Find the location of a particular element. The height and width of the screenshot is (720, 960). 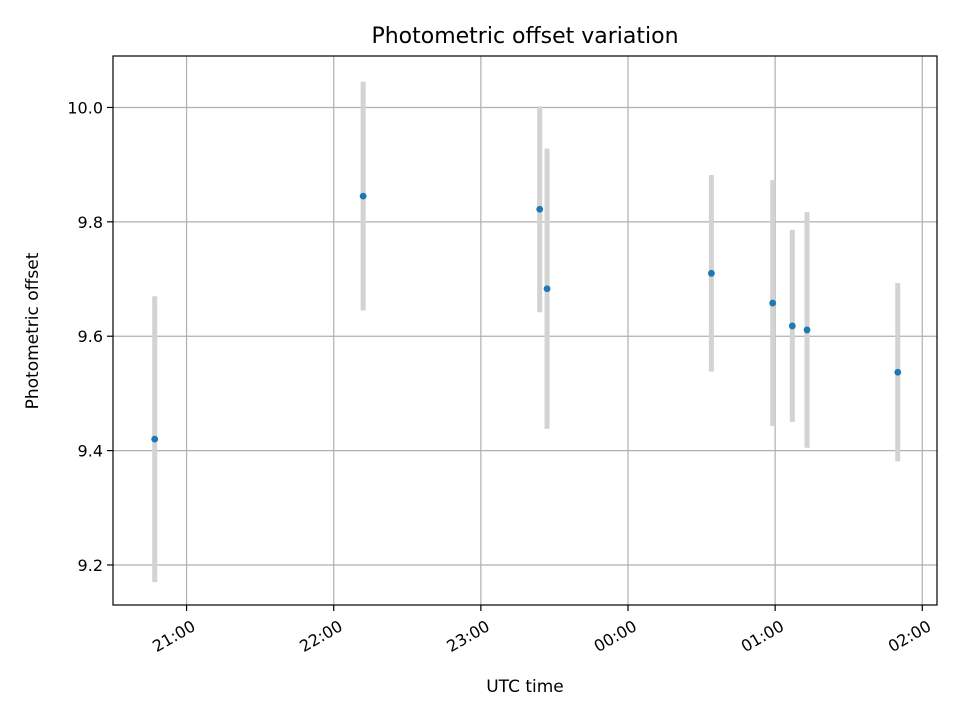

y-tick-label: 9.8 is located at coordinates (90, 222).